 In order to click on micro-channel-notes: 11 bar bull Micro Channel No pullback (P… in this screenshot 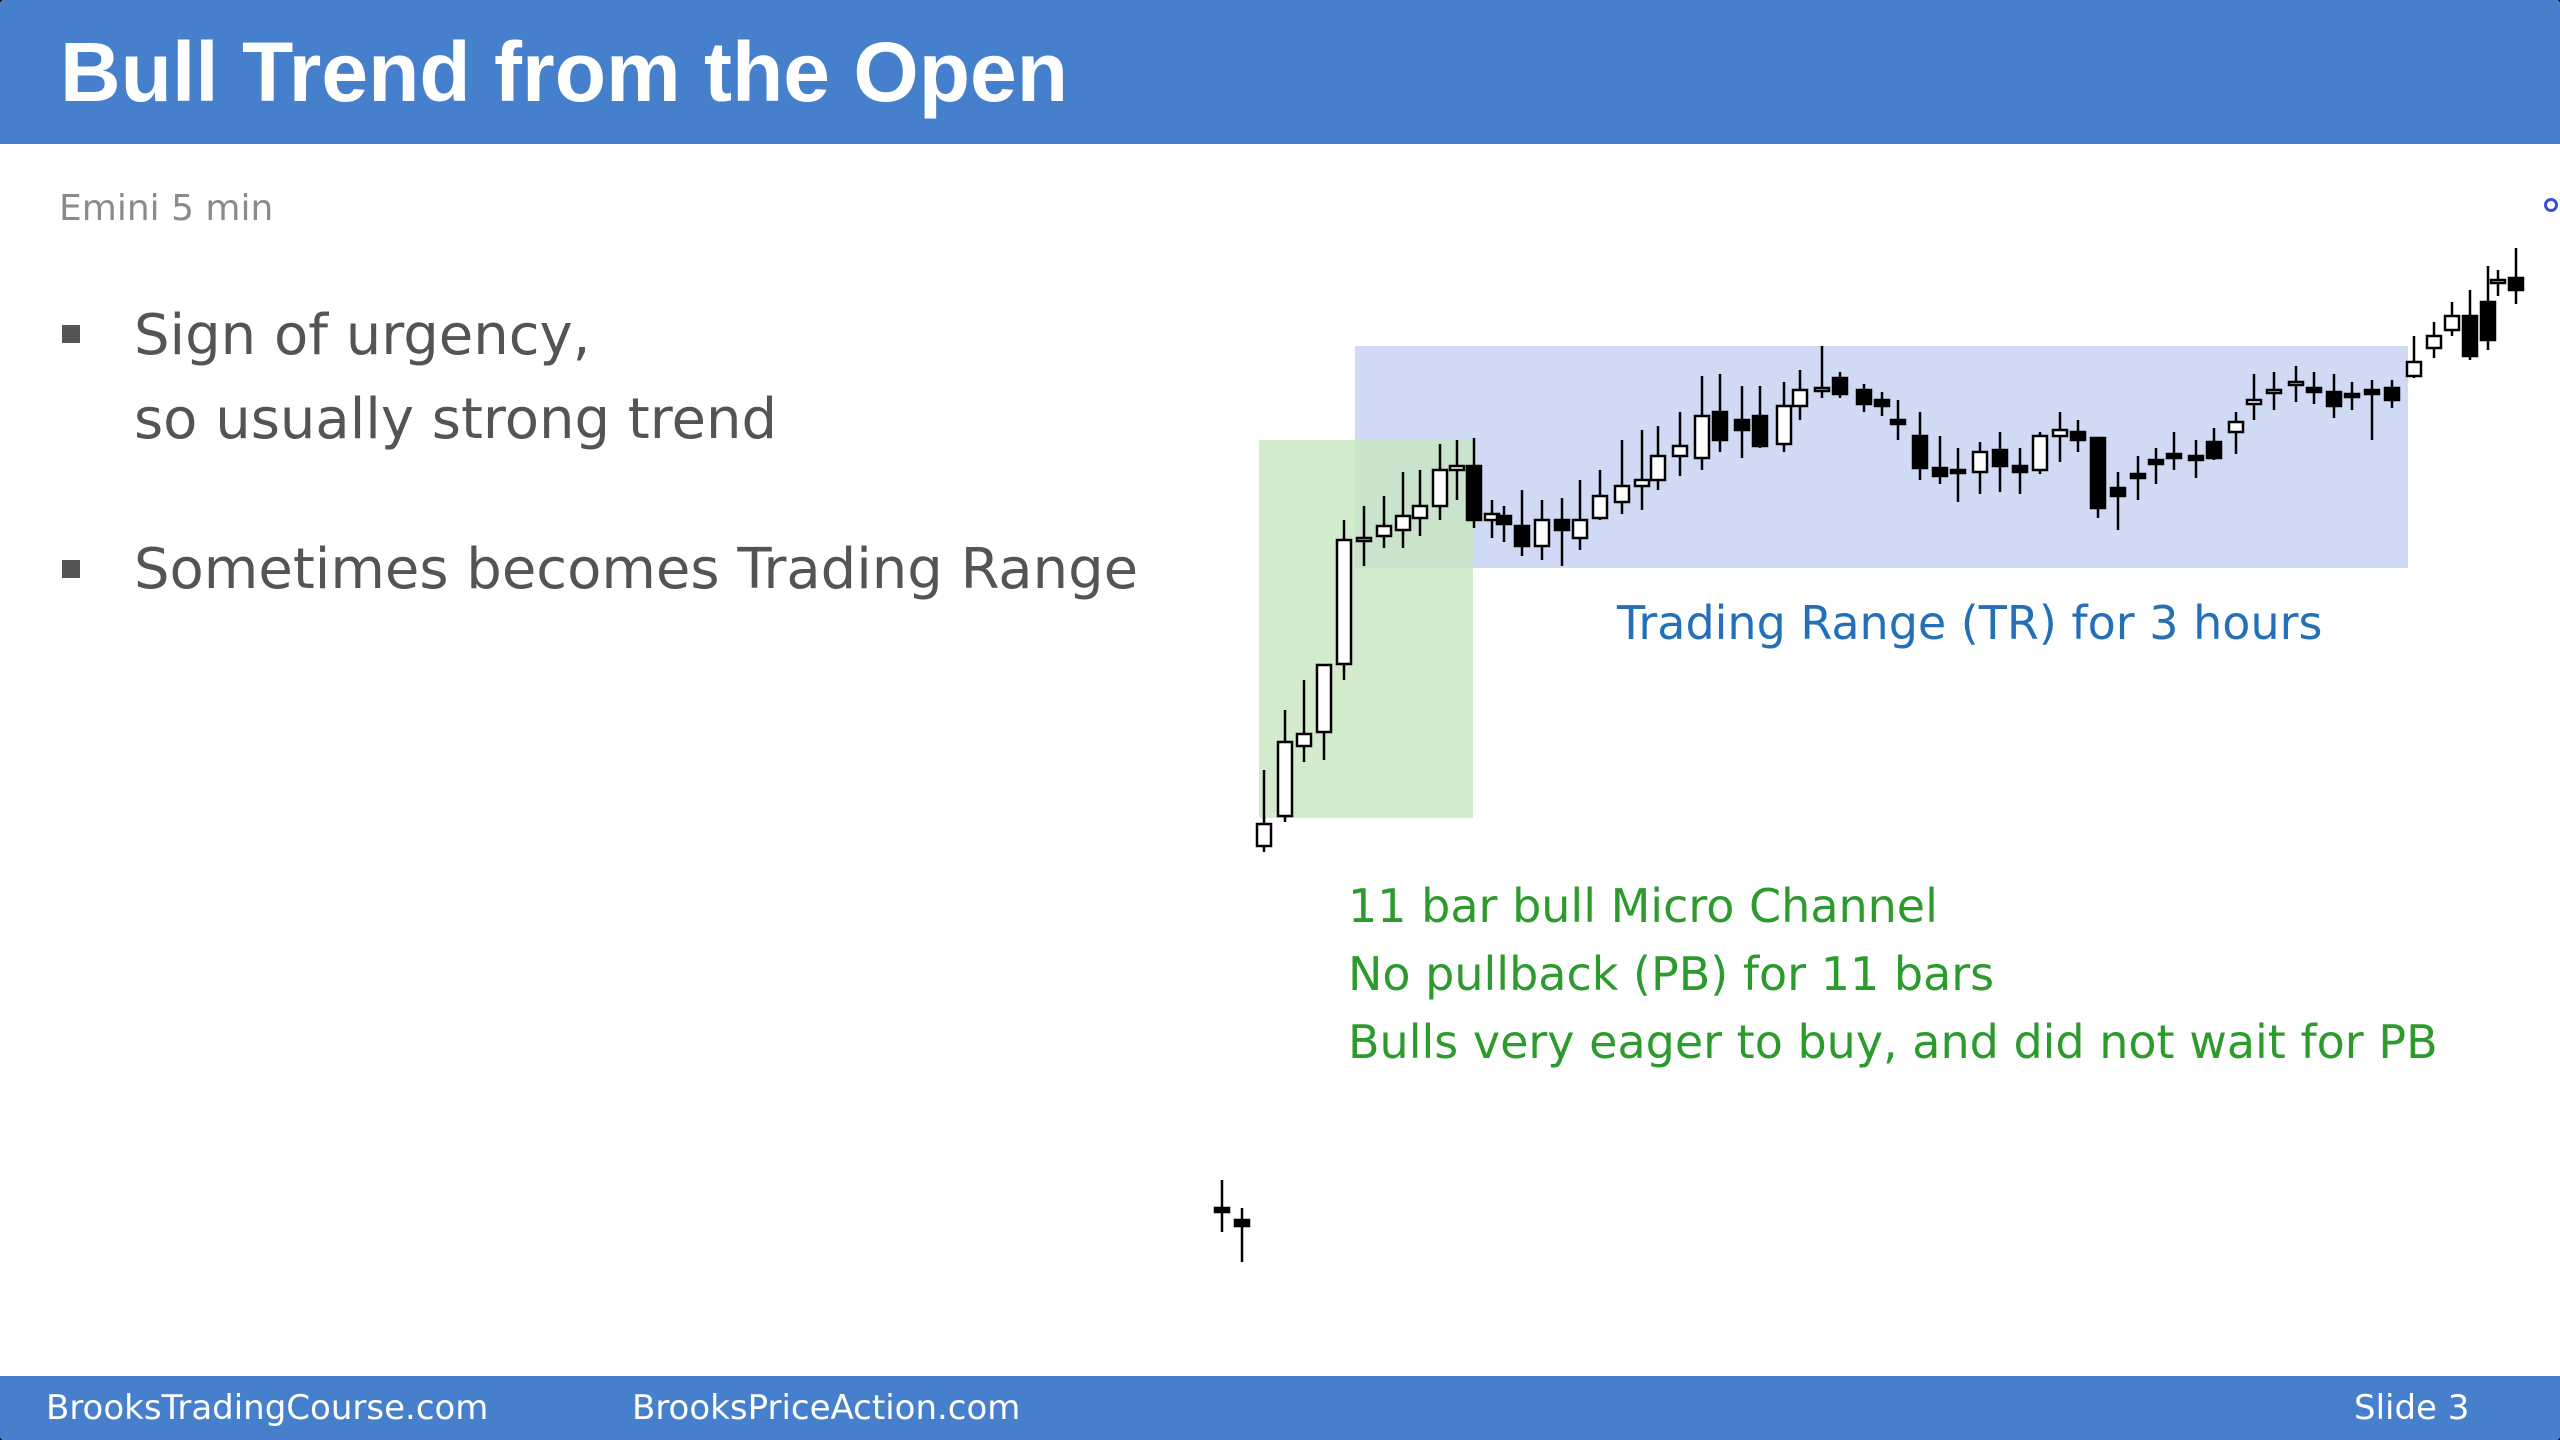, I will do `click(1893, 974)`.